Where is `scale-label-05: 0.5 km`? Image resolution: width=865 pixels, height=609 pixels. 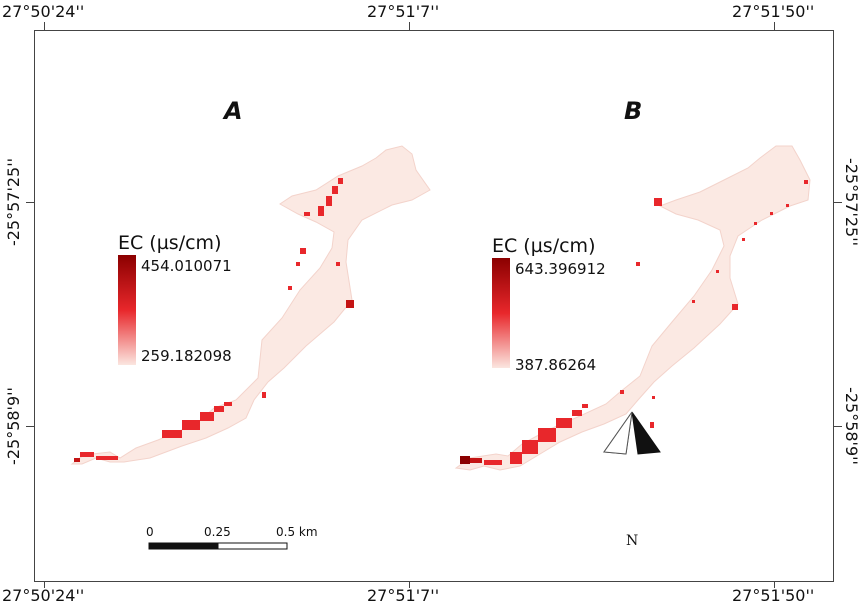
scale-label-05: 0.5 km is located at coordinates (297, 532).